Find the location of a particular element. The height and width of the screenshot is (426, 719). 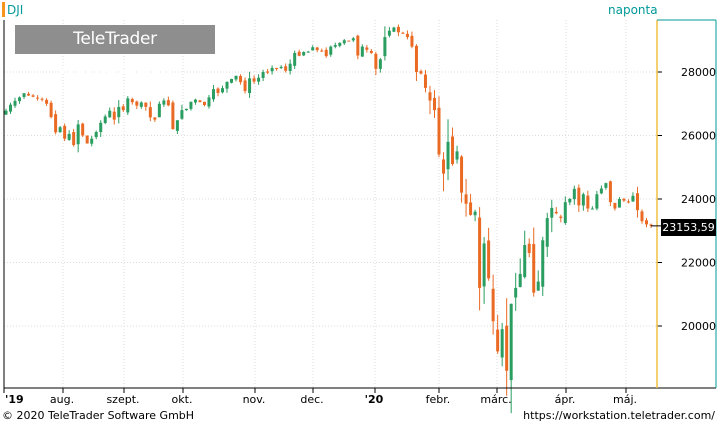

y-tick-label: 24000 is located at coordinates (698, 199).